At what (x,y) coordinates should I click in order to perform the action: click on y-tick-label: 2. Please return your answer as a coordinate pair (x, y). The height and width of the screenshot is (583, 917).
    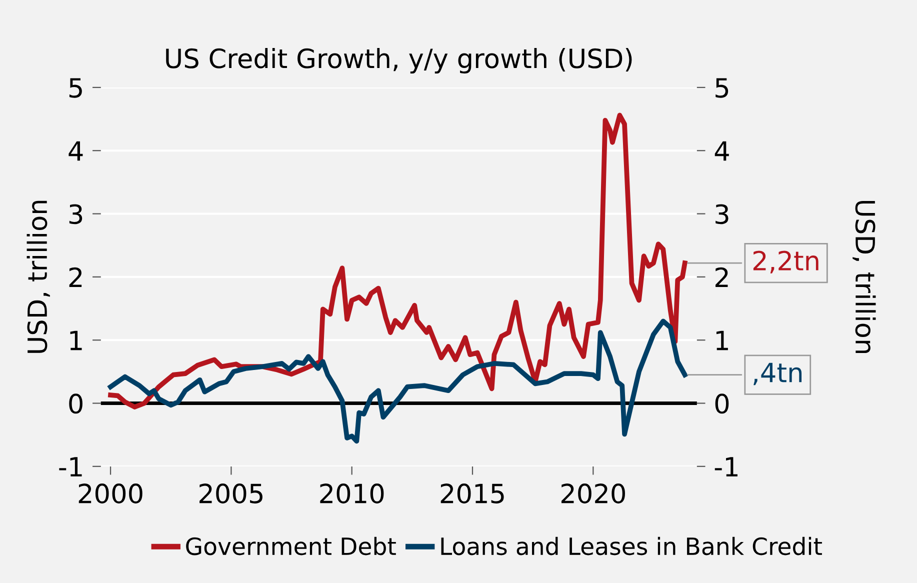
    Looking at the image, I should click on (75, 277).